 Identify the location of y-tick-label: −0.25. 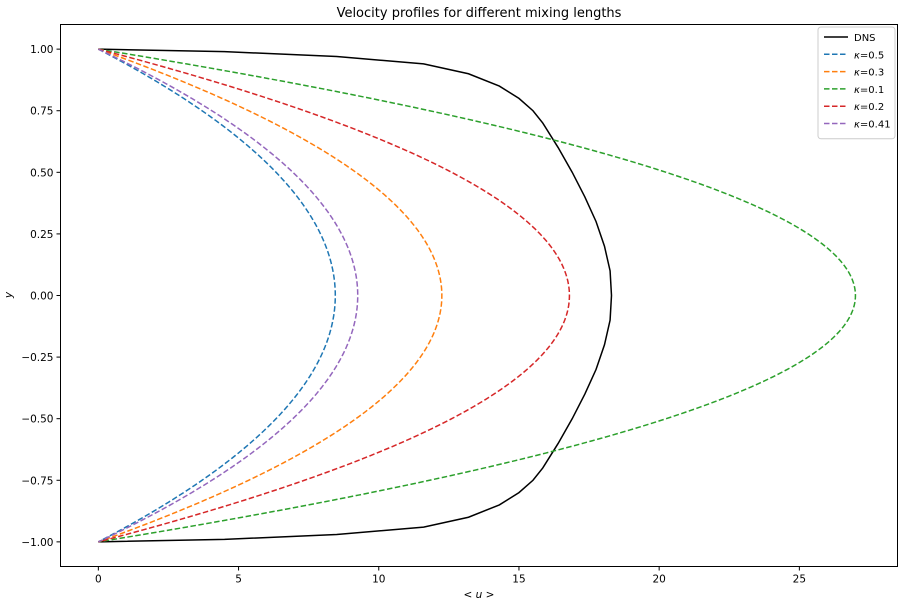
(37, 358).